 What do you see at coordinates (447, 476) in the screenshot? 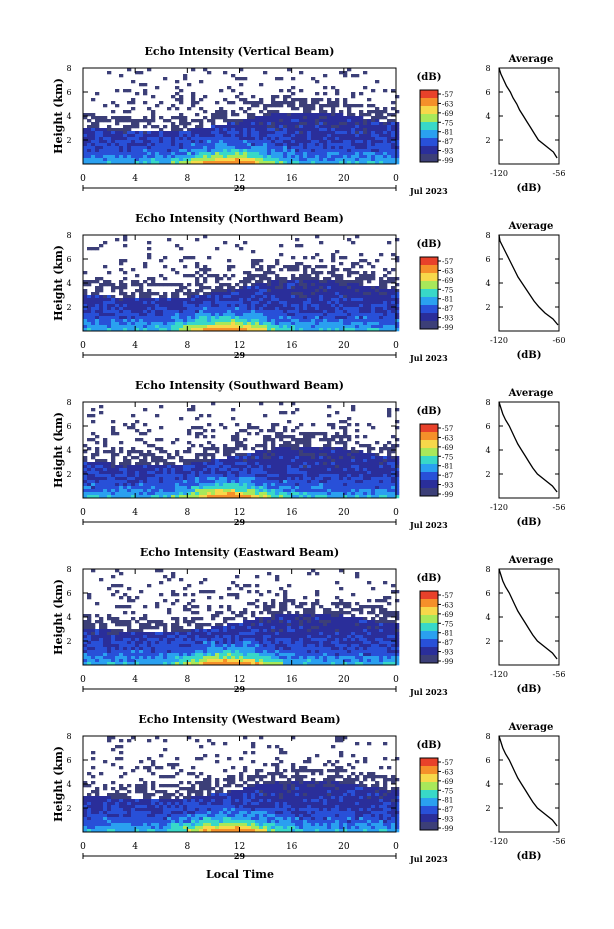
I see `colorbar-tick-label: -87` at bounding box center [447, 476].